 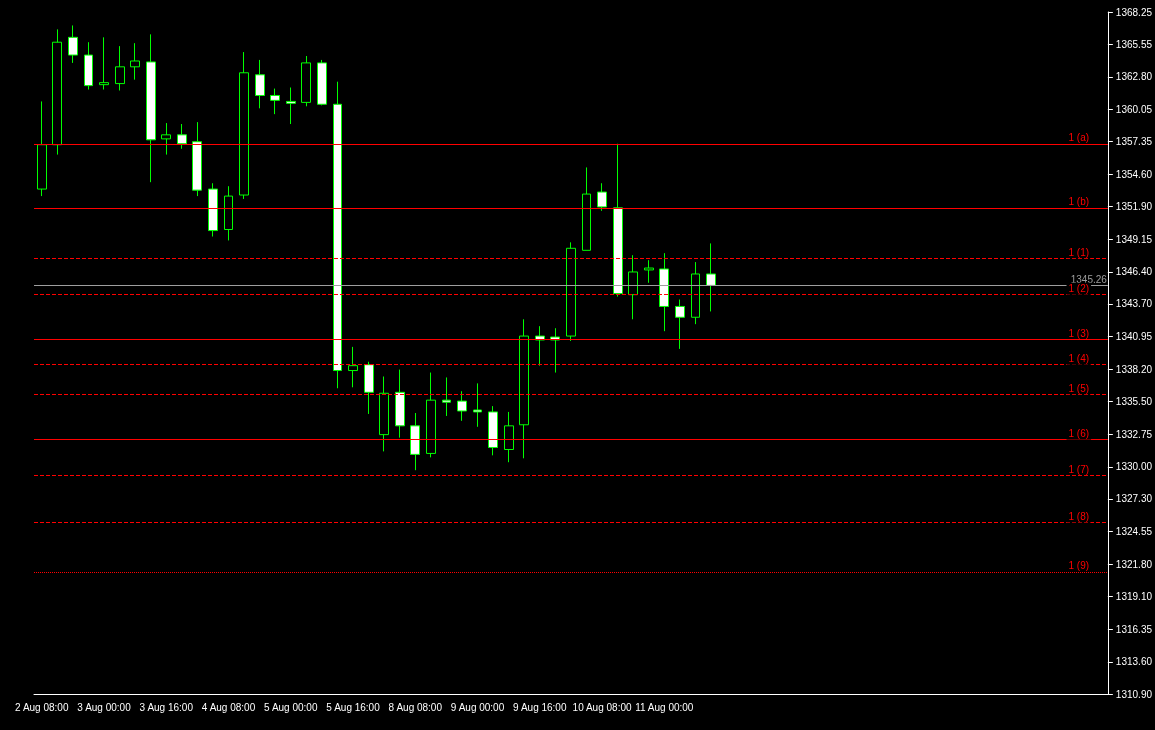 What do you see at coordinates (1134, 662) in the screenshot?
I see `y-tick-label: 1313.60` at bounding box center [1134, 662].